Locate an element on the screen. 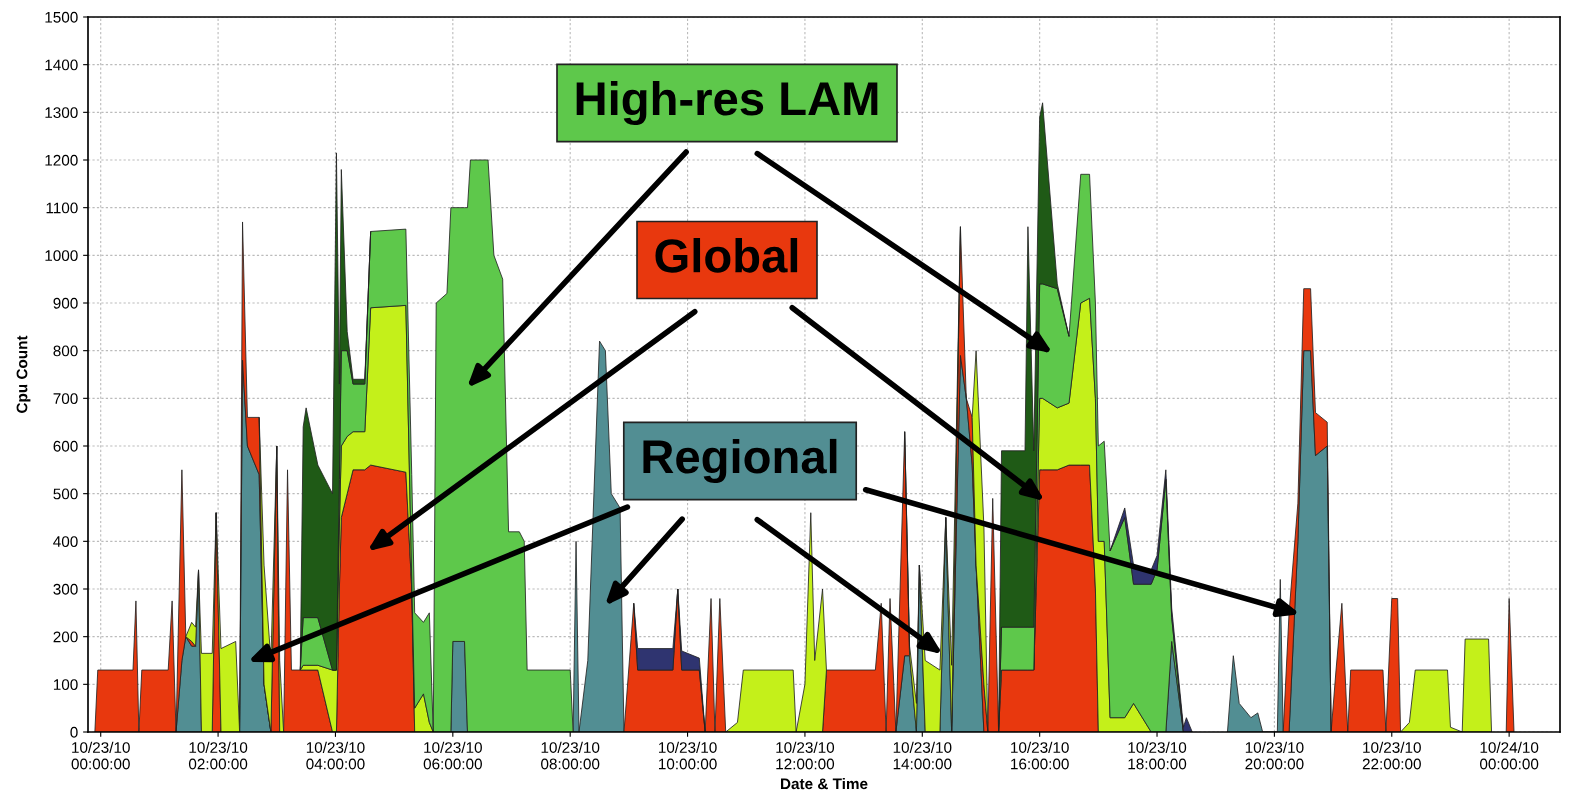 The height and width of the screenshot is (808, 1576). y-tick-label: 400 is located at coordinates (65, 542).